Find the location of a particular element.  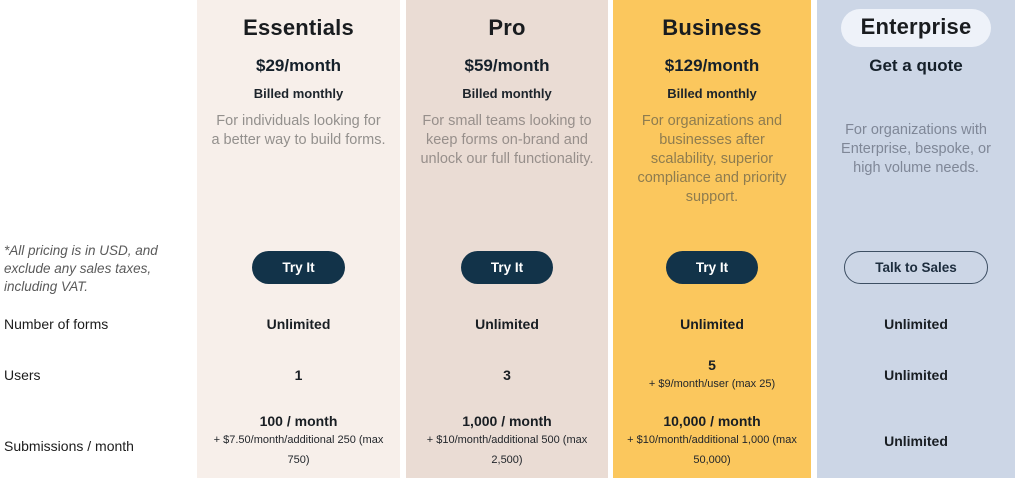

users-value: 1 is located at coordinates (298, 375).